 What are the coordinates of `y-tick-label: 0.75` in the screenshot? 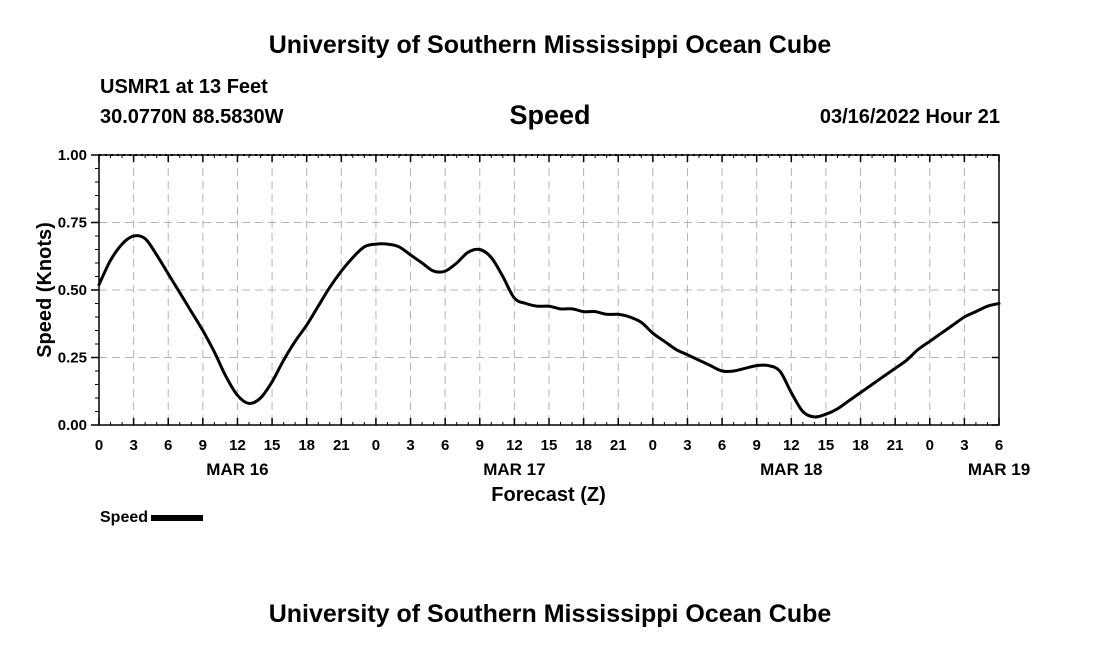 It's located at (72, 223).